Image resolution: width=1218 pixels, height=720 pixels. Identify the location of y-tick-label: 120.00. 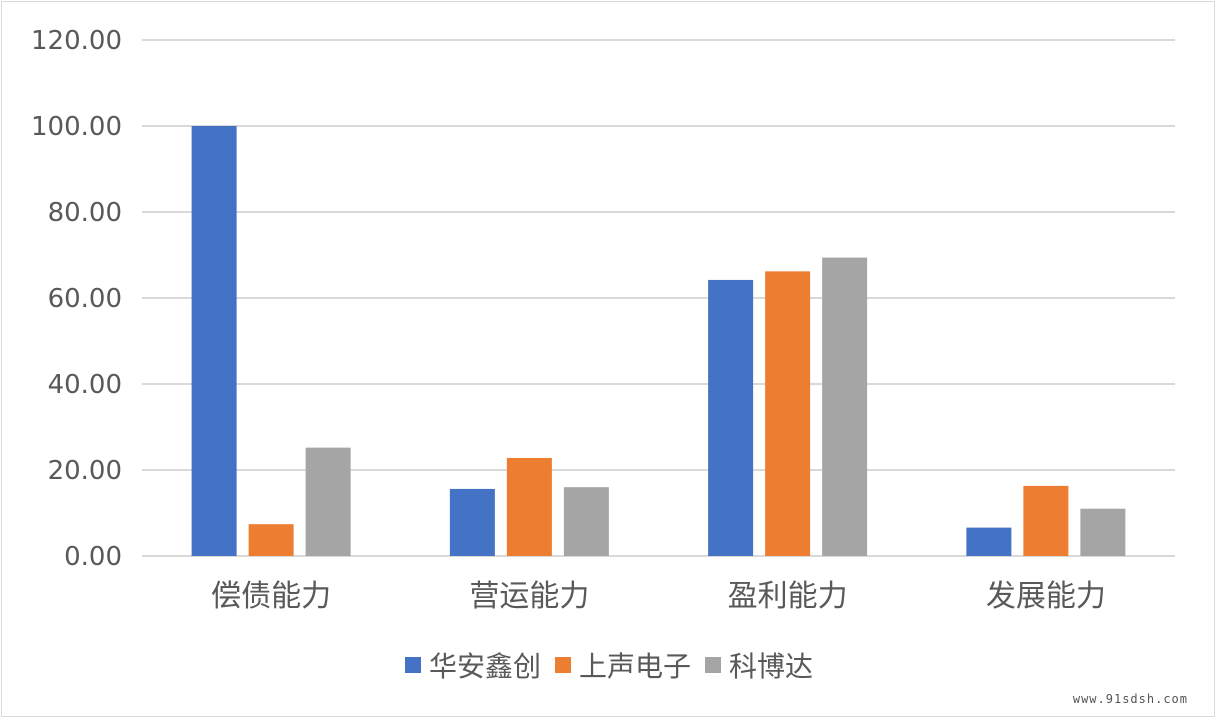
(76, 41).